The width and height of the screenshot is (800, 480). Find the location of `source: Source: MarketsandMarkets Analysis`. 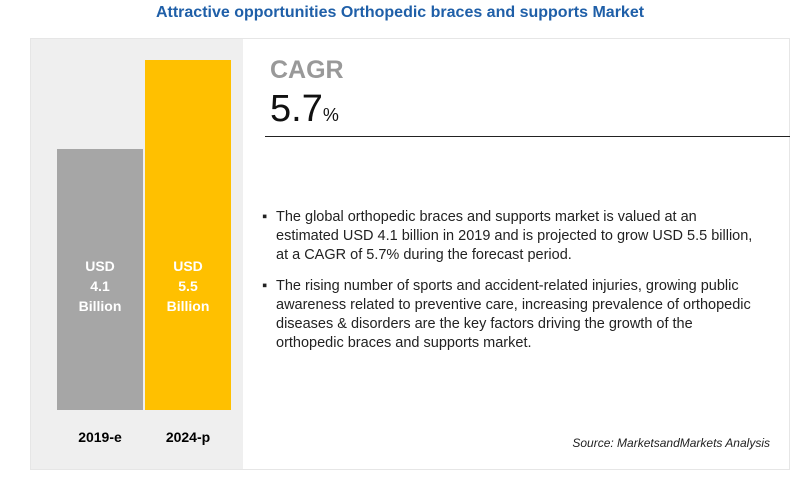

source: Source: MarketsandMarkets Analysis is located at coordinates (671, 443).